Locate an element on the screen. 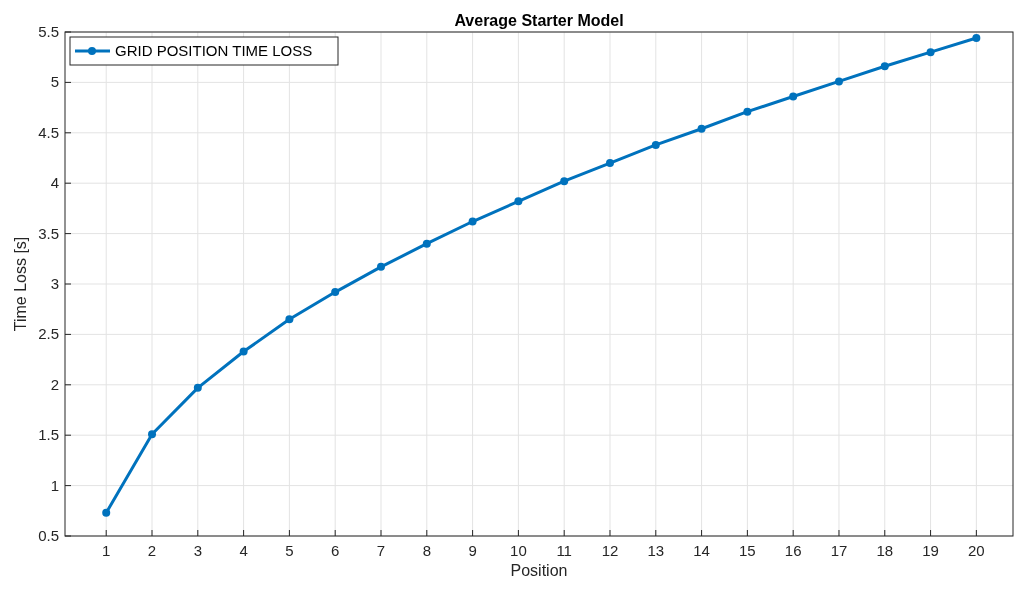 This screenshot has width=1027, height=590. x-tick-label: 1 is located at coordinates (106, 550).